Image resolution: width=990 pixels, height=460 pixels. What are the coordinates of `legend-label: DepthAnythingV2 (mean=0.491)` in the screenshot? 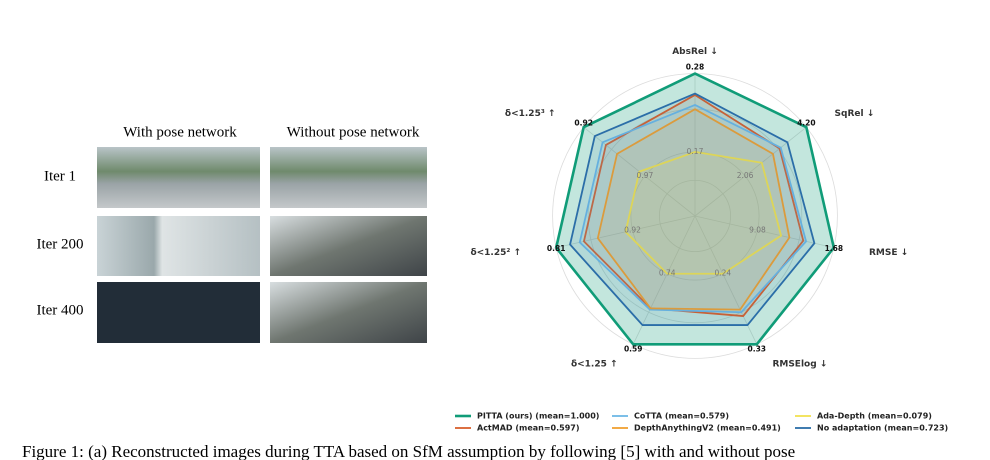 It's located at (707, 428).